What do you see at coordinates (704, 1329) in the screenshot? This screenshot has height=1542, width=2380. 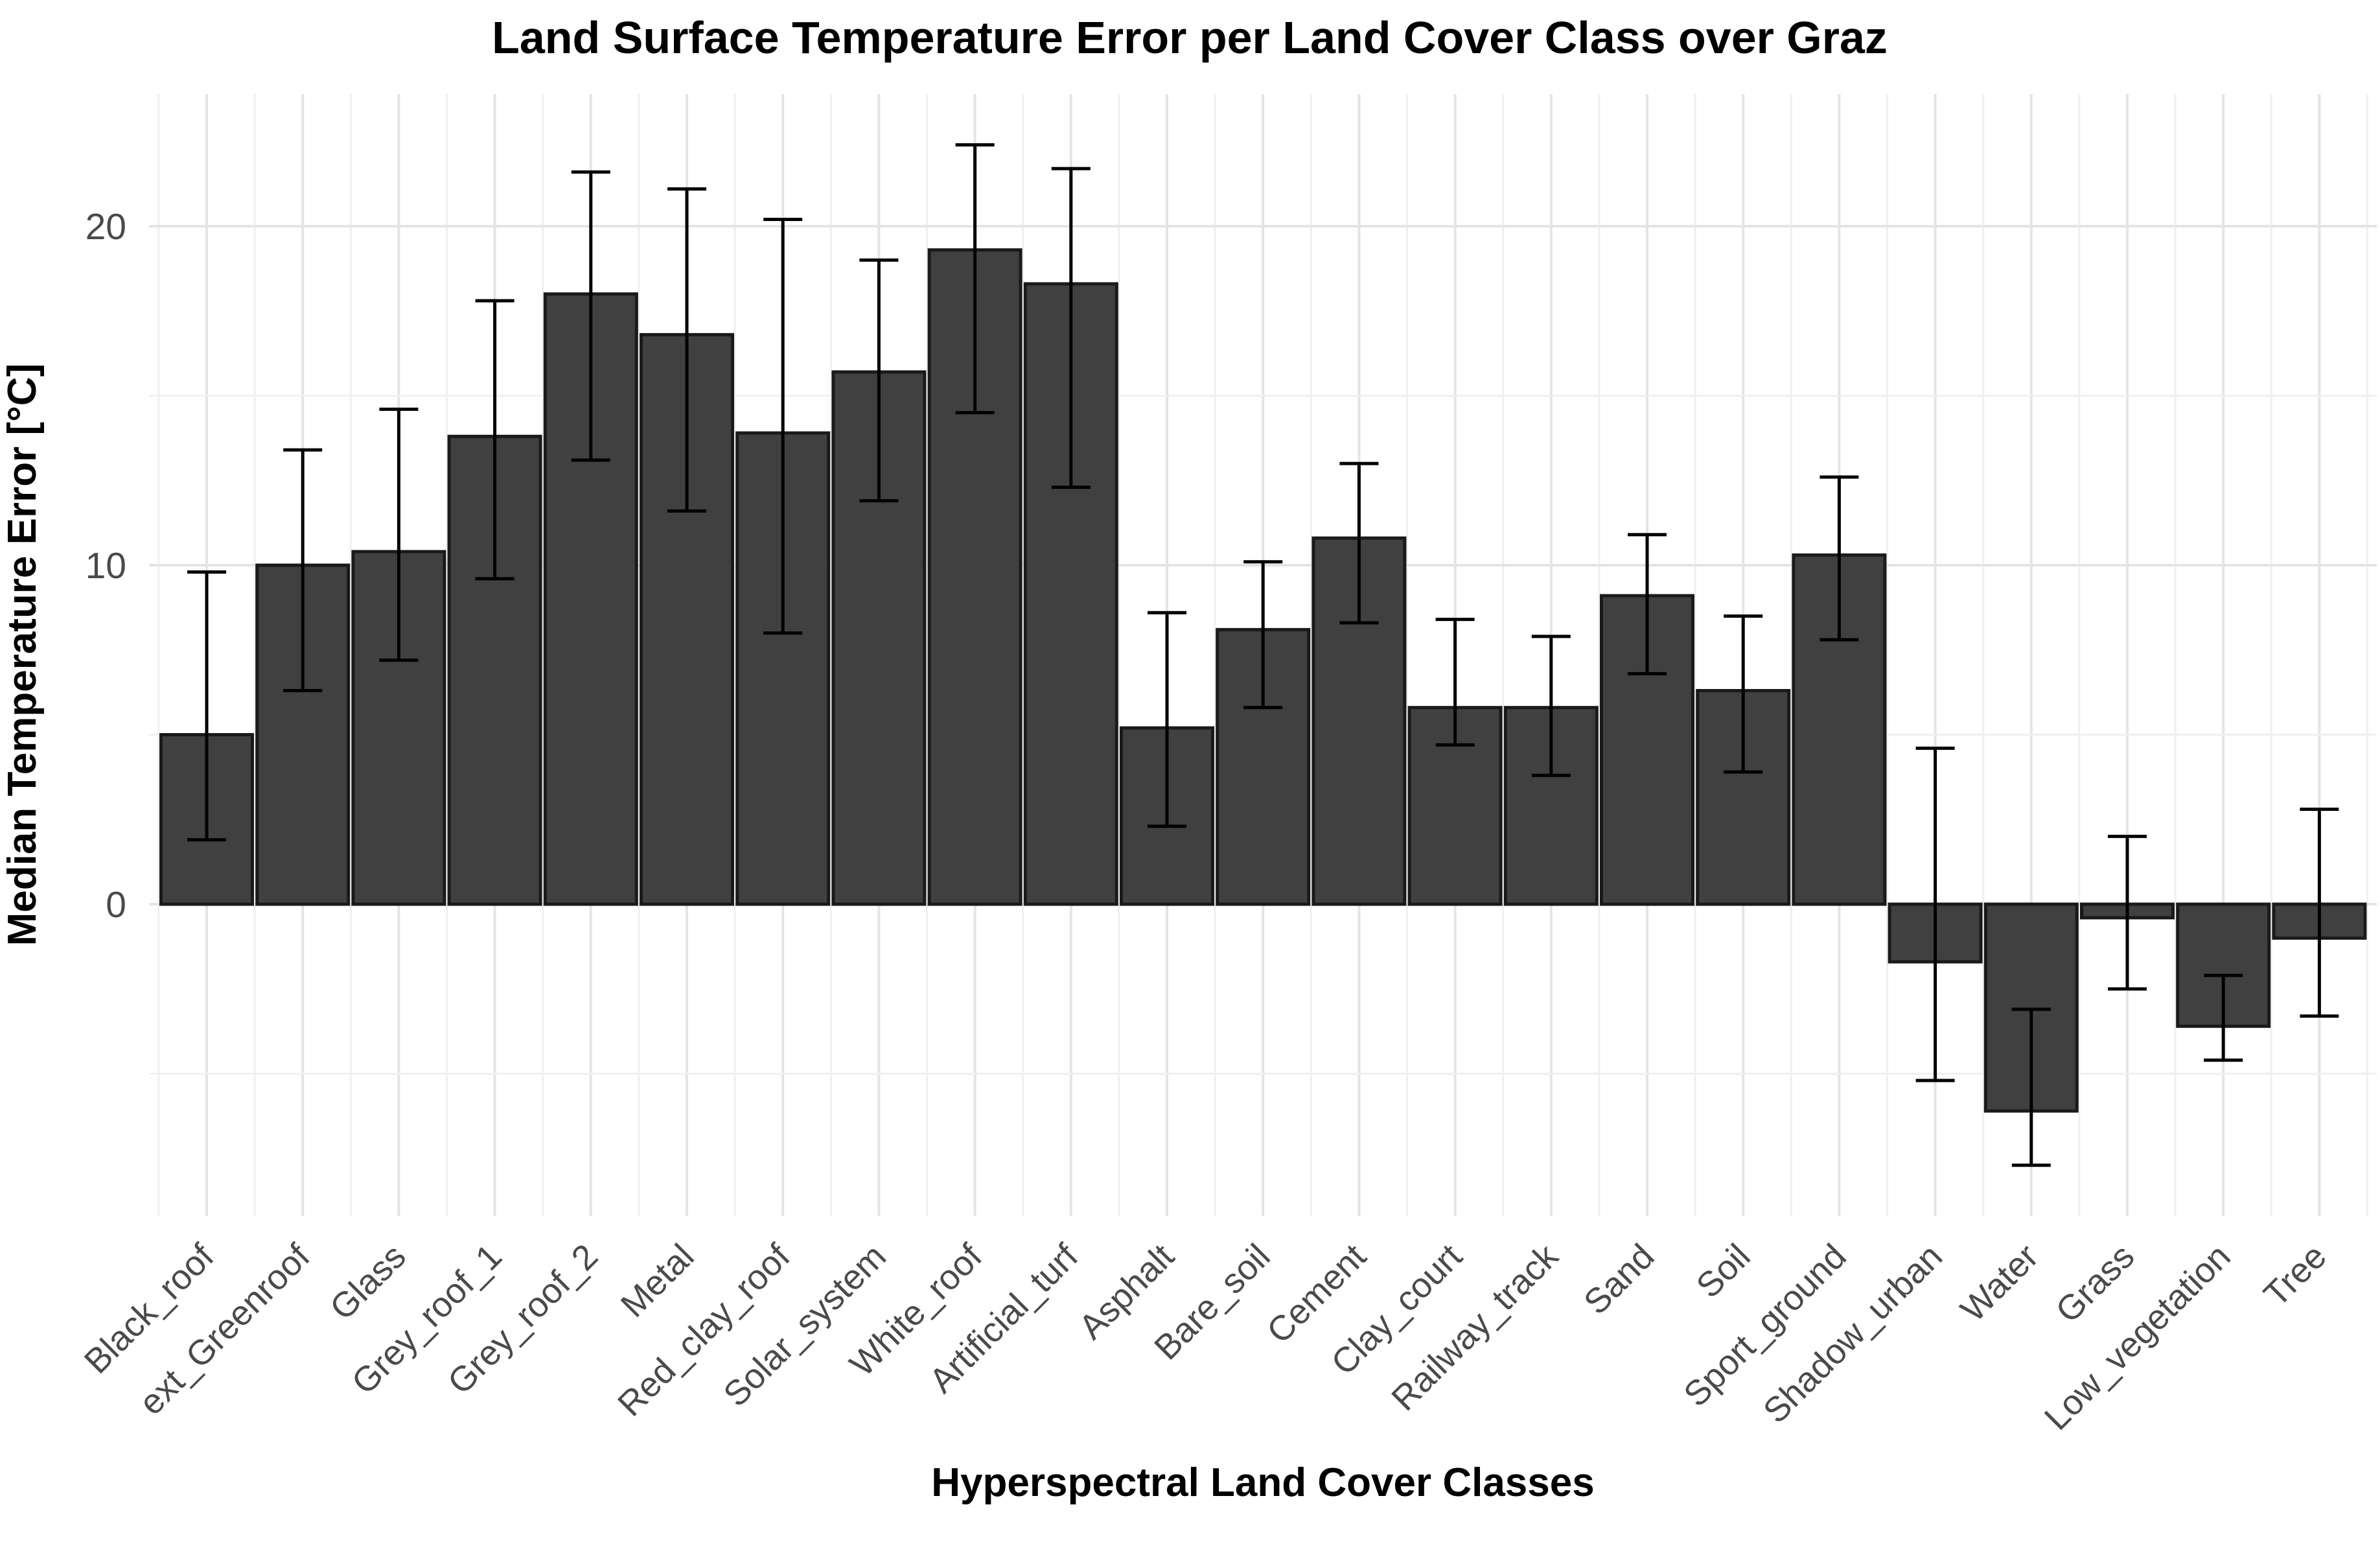 I see `x-tick-label: Red_clay_roof` at bounding box center [704, 1329].